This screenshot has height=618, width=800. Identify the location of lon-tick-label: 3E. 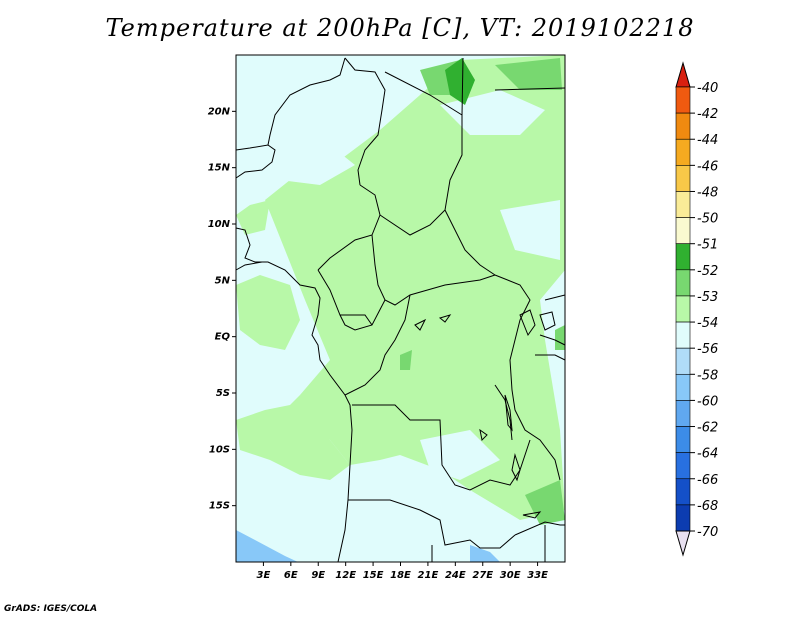
(264, 575).